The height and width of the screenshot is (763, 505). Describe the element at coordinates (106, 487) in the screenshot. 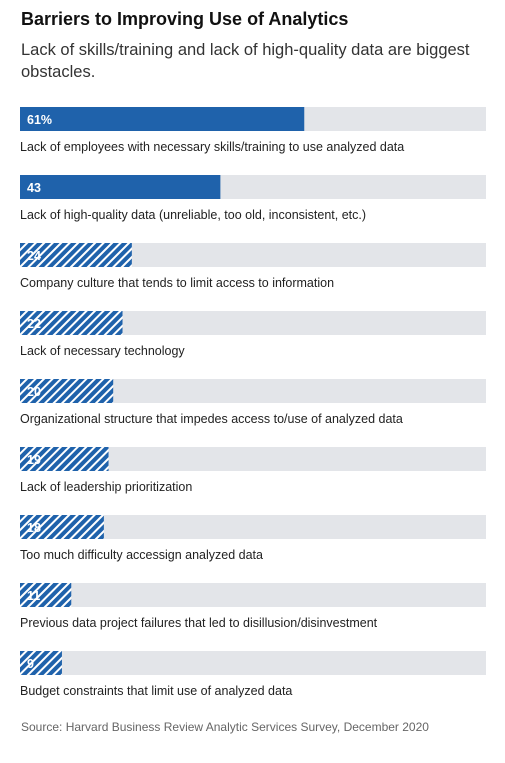

I see `category-label: Lack of leadership prioritization` at that location.